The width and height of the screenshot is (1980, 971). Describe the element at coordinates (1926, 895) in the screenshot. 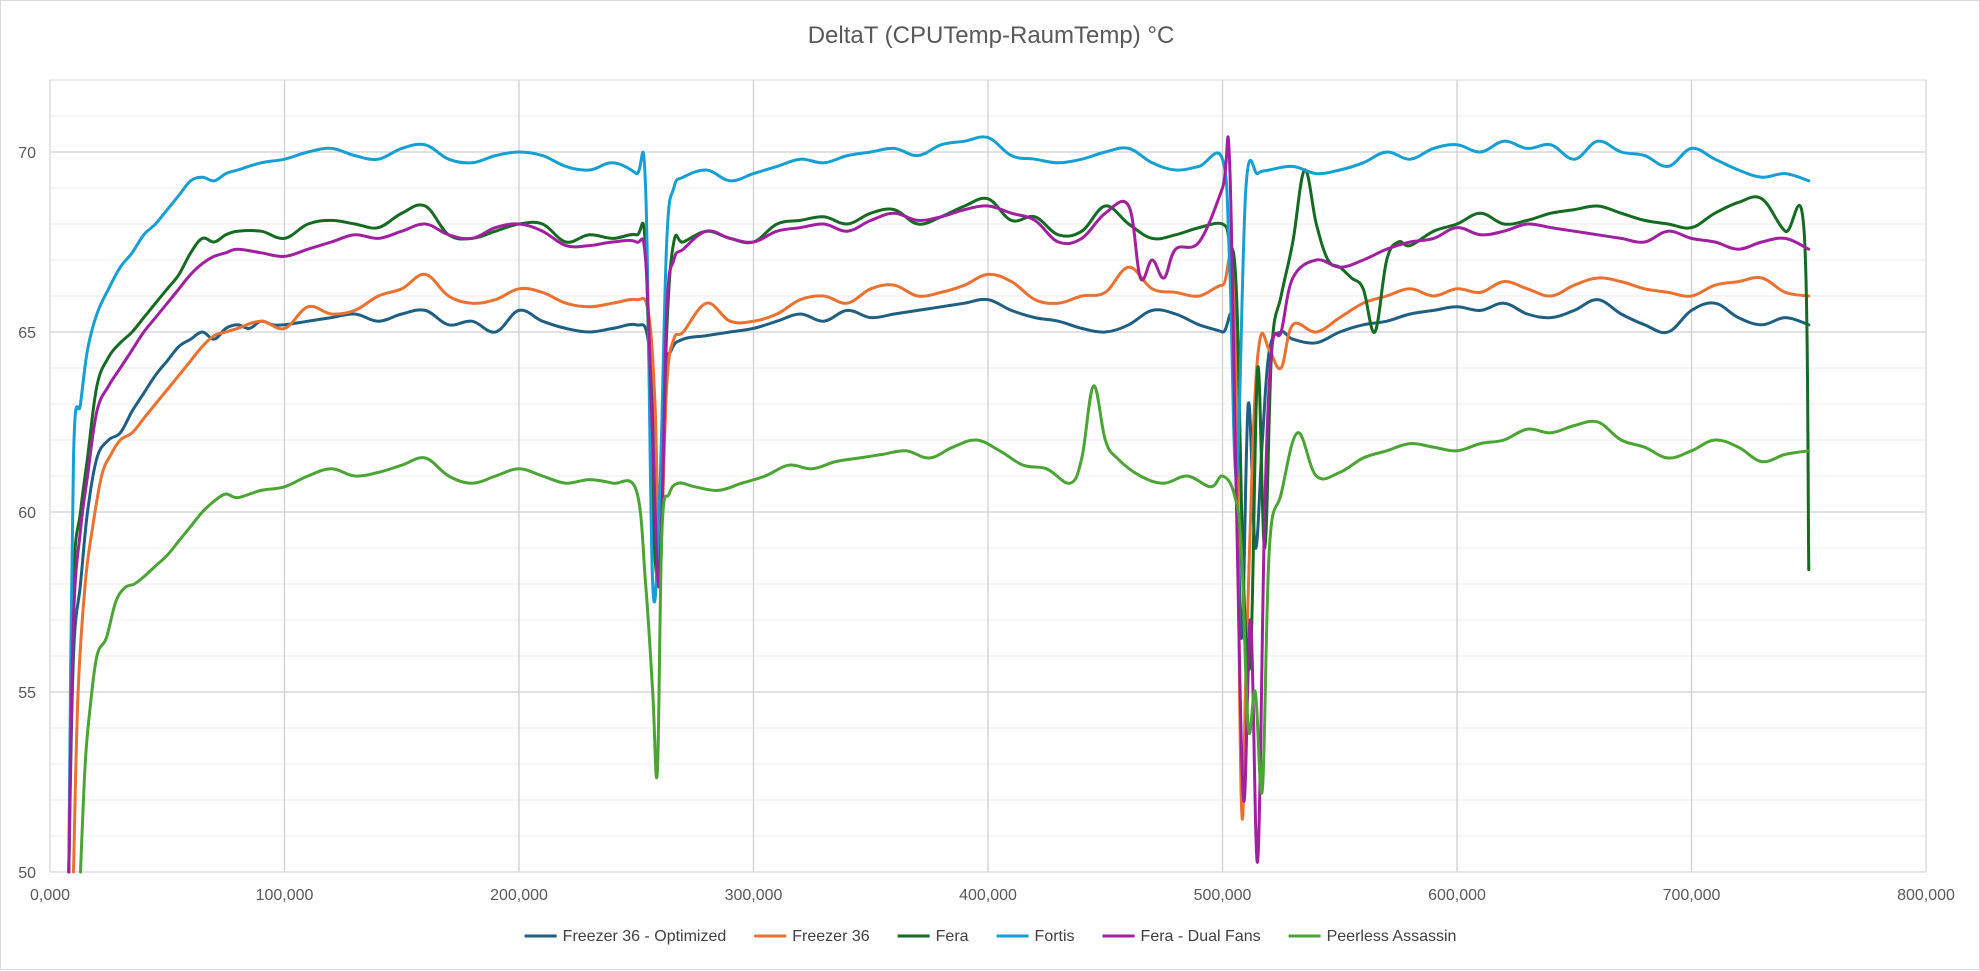

I see `x-tick-label: 800,000` at that location.